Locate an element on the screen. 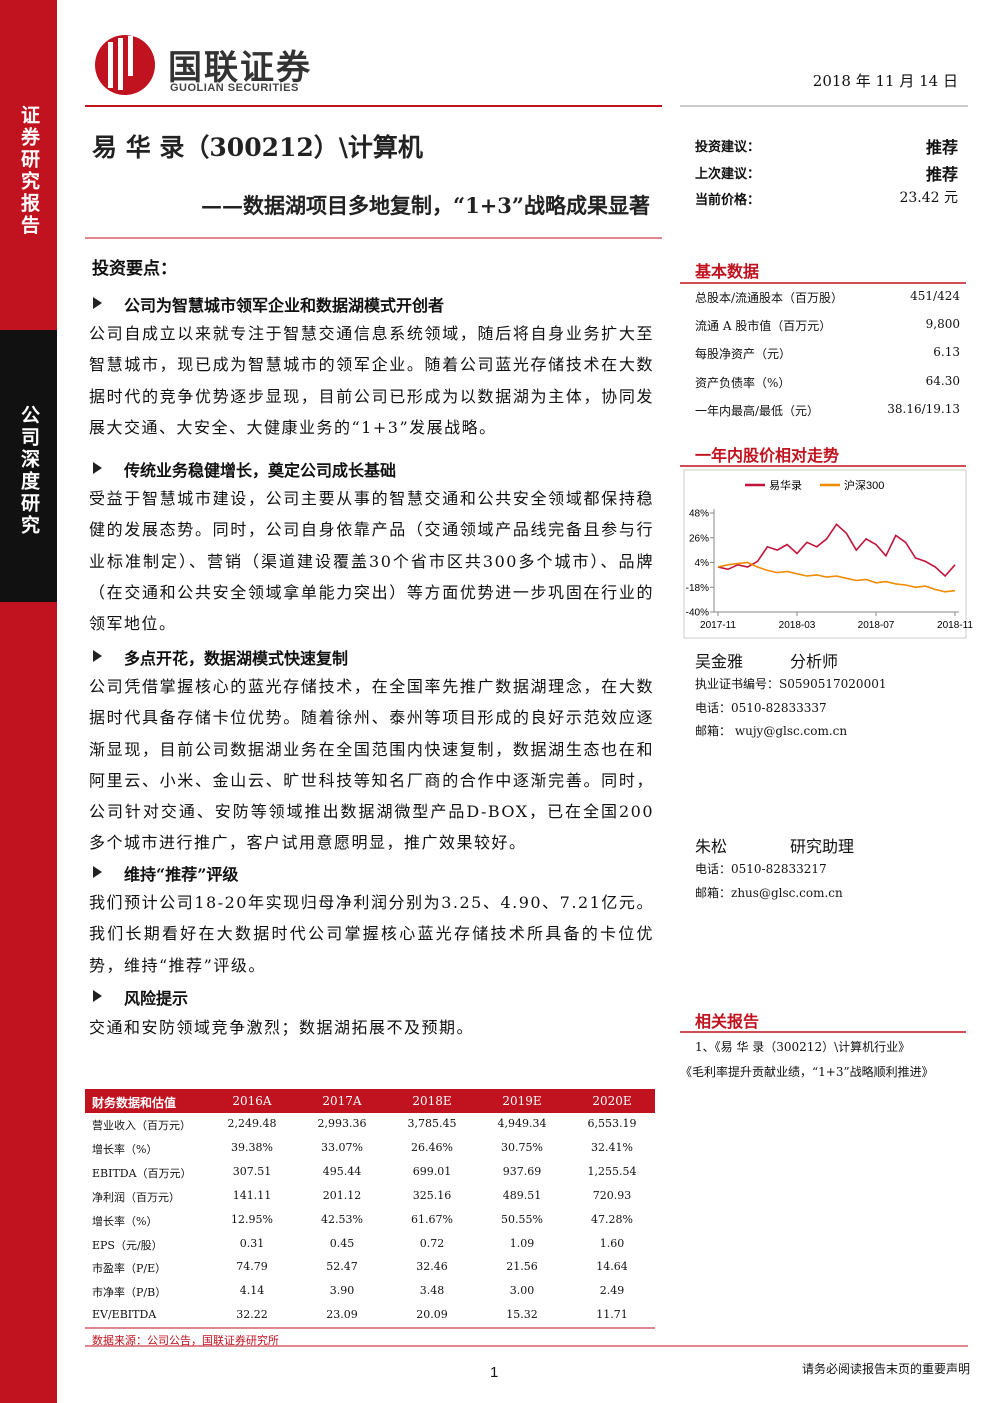 The height and width of the screenshot is (1403, 992). section-heading: 维持“推荐”评级 is located at coordinates (181, 874).